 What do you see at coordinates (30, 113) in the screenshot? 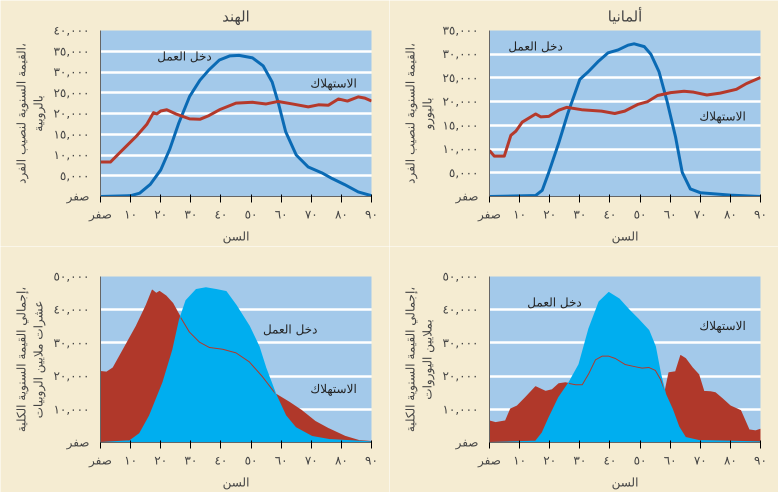
I see `y-axis-title: القيمة السنوية لنصيب الفرد، بالروبية` at bounding box center [30, 113].